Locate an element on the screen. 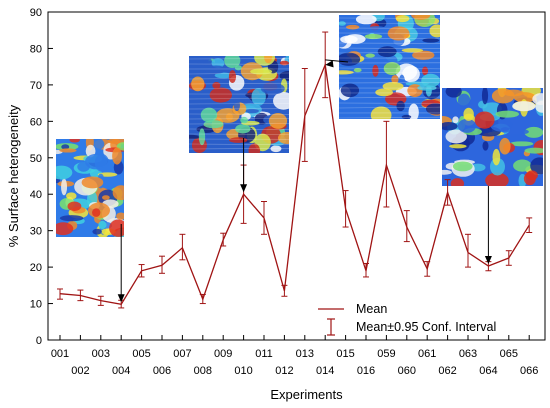 The height and width of the screenshot is (408, 550). x-tick-label: 063 is located at coordinates (468, 354).